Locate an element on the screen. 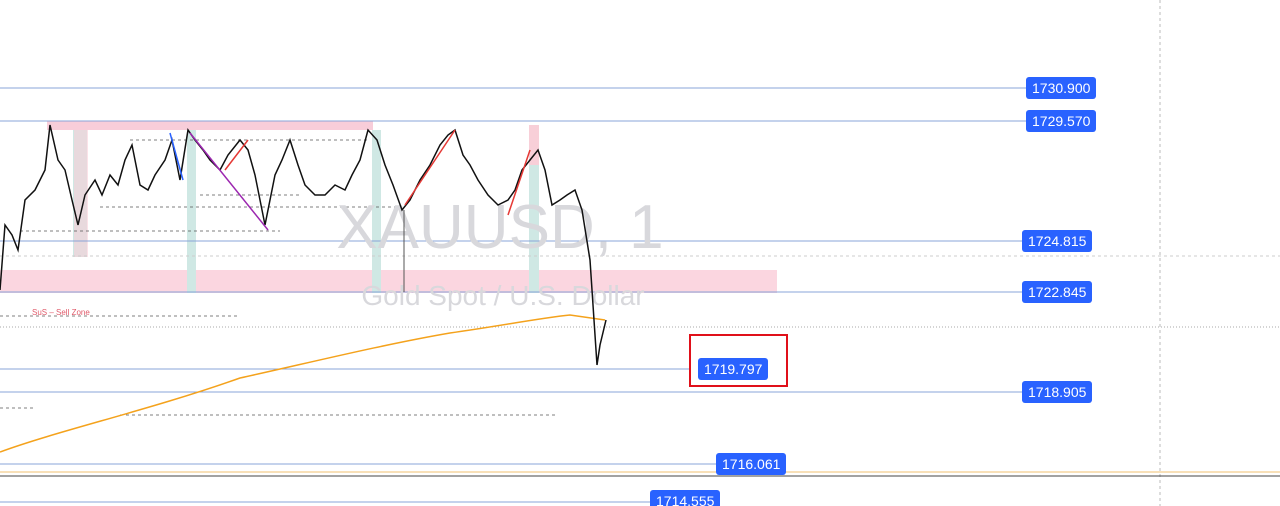  highlight-box is located at coordinates (738, 360).